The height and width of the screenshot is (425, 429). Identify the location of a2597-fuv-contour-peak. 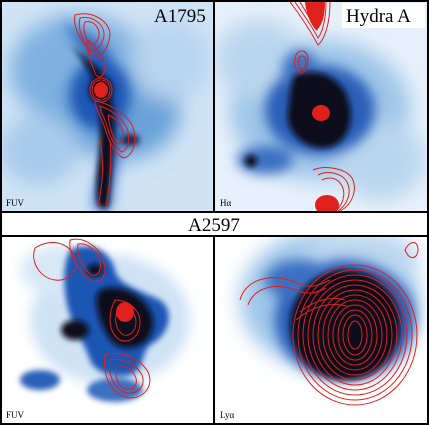
(125, 312).